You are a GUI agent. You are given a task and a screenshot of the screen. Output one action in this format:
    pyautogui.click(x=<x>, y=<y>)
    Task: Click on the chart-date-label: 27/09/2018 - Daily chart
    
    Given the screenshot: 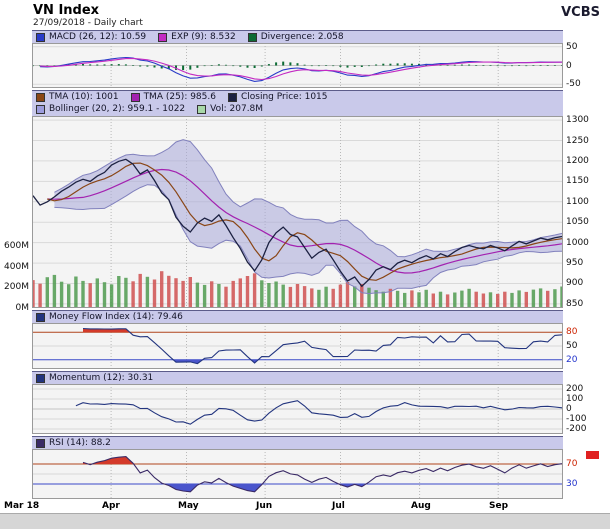 What is the action you would take?
    pyautogui.click(x=88, y=23)
    